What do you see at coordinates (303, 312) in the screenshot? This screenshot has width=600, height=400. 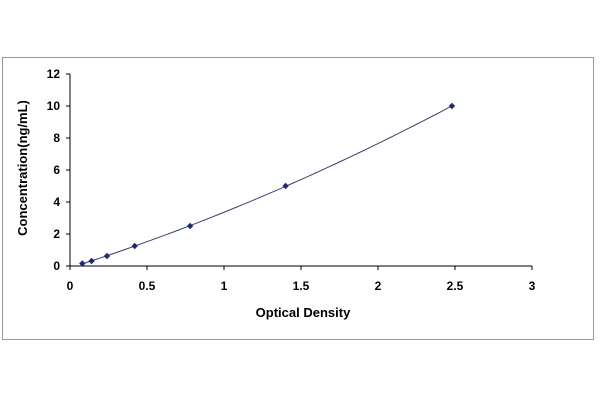 I see `x-axis-title: Optical Density` at bounding box center [303, 312].